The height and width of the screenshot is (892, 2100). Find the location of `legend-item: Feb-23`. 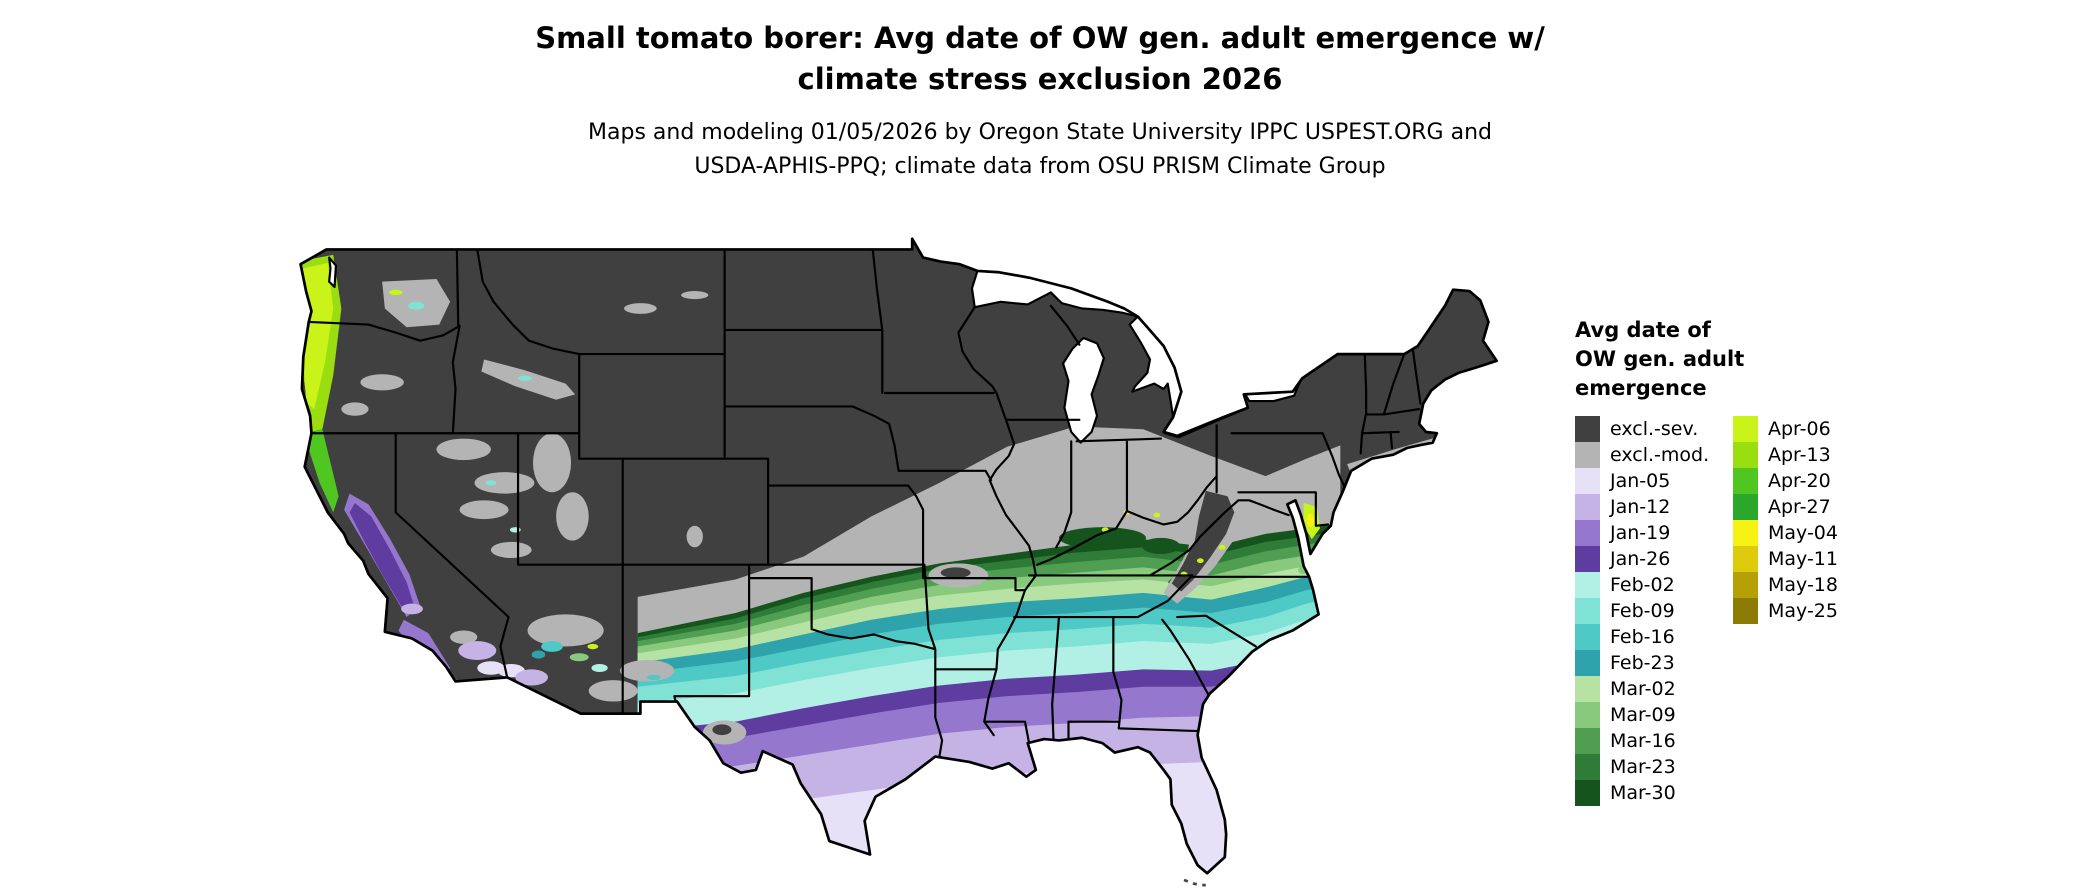

legend-item: Feb-23 is located at coordinates (1645, 663).